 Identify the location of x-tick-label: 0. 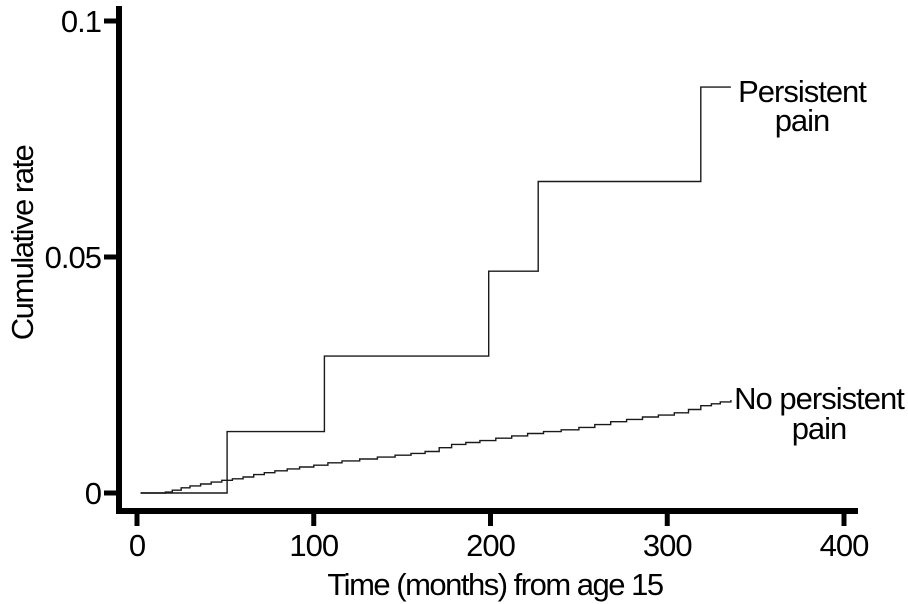
(137, 545).